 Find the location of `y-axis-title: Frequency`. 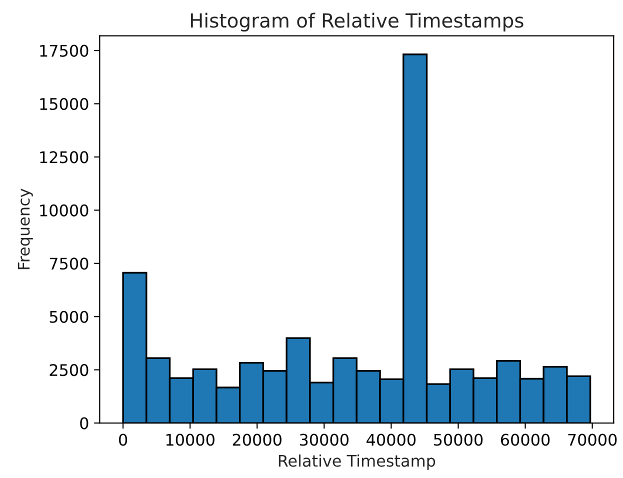

y-axis-title: Frequency is located at coordinates (25, 229).